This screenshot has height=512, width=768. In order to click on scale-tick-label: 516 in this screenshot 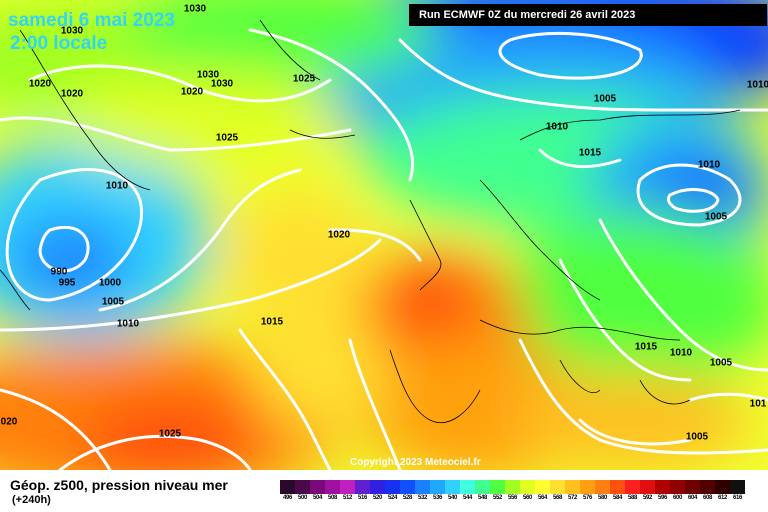, I will do `click(362, 498)`.